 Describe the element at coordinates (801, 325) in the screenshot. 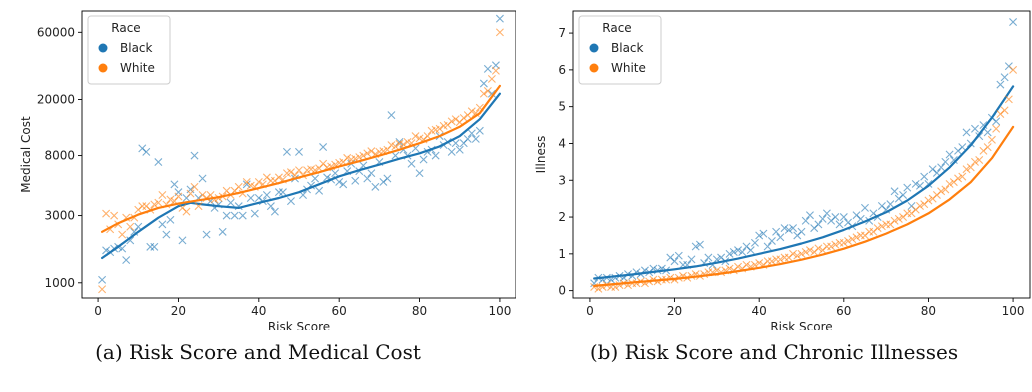

I see `x-axis-label: Risk Score` at that location.